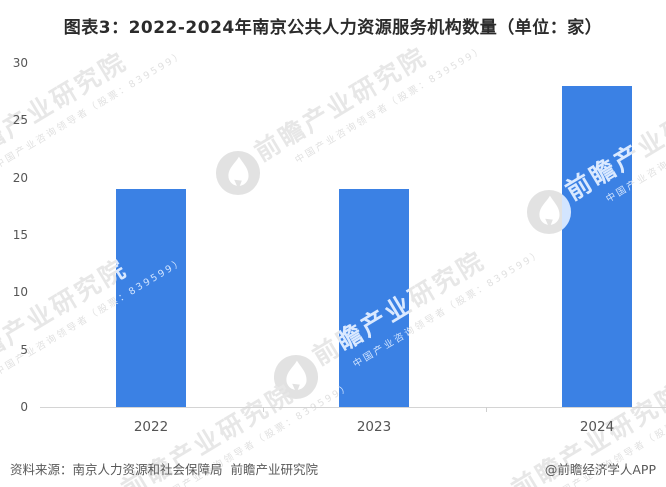  Describe the element at coordinates (93, 110) in the screenshot. I see `watermark-subtext: 中国产业咨询领导者（股票：839599）` at that location.